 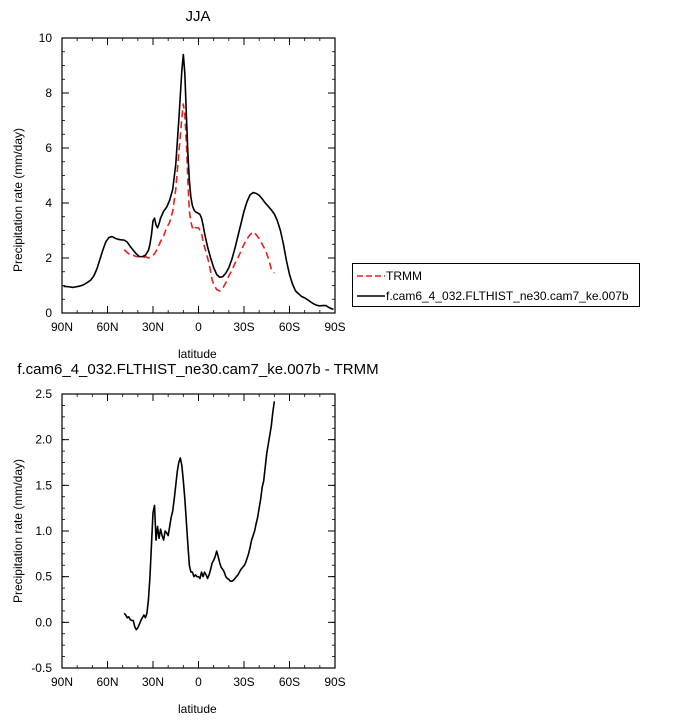 What do you see at coordinates (197, 709) in the screenshot?
I see `chart-2-x-axis-label: latitude` at bounding box center [197, 709].